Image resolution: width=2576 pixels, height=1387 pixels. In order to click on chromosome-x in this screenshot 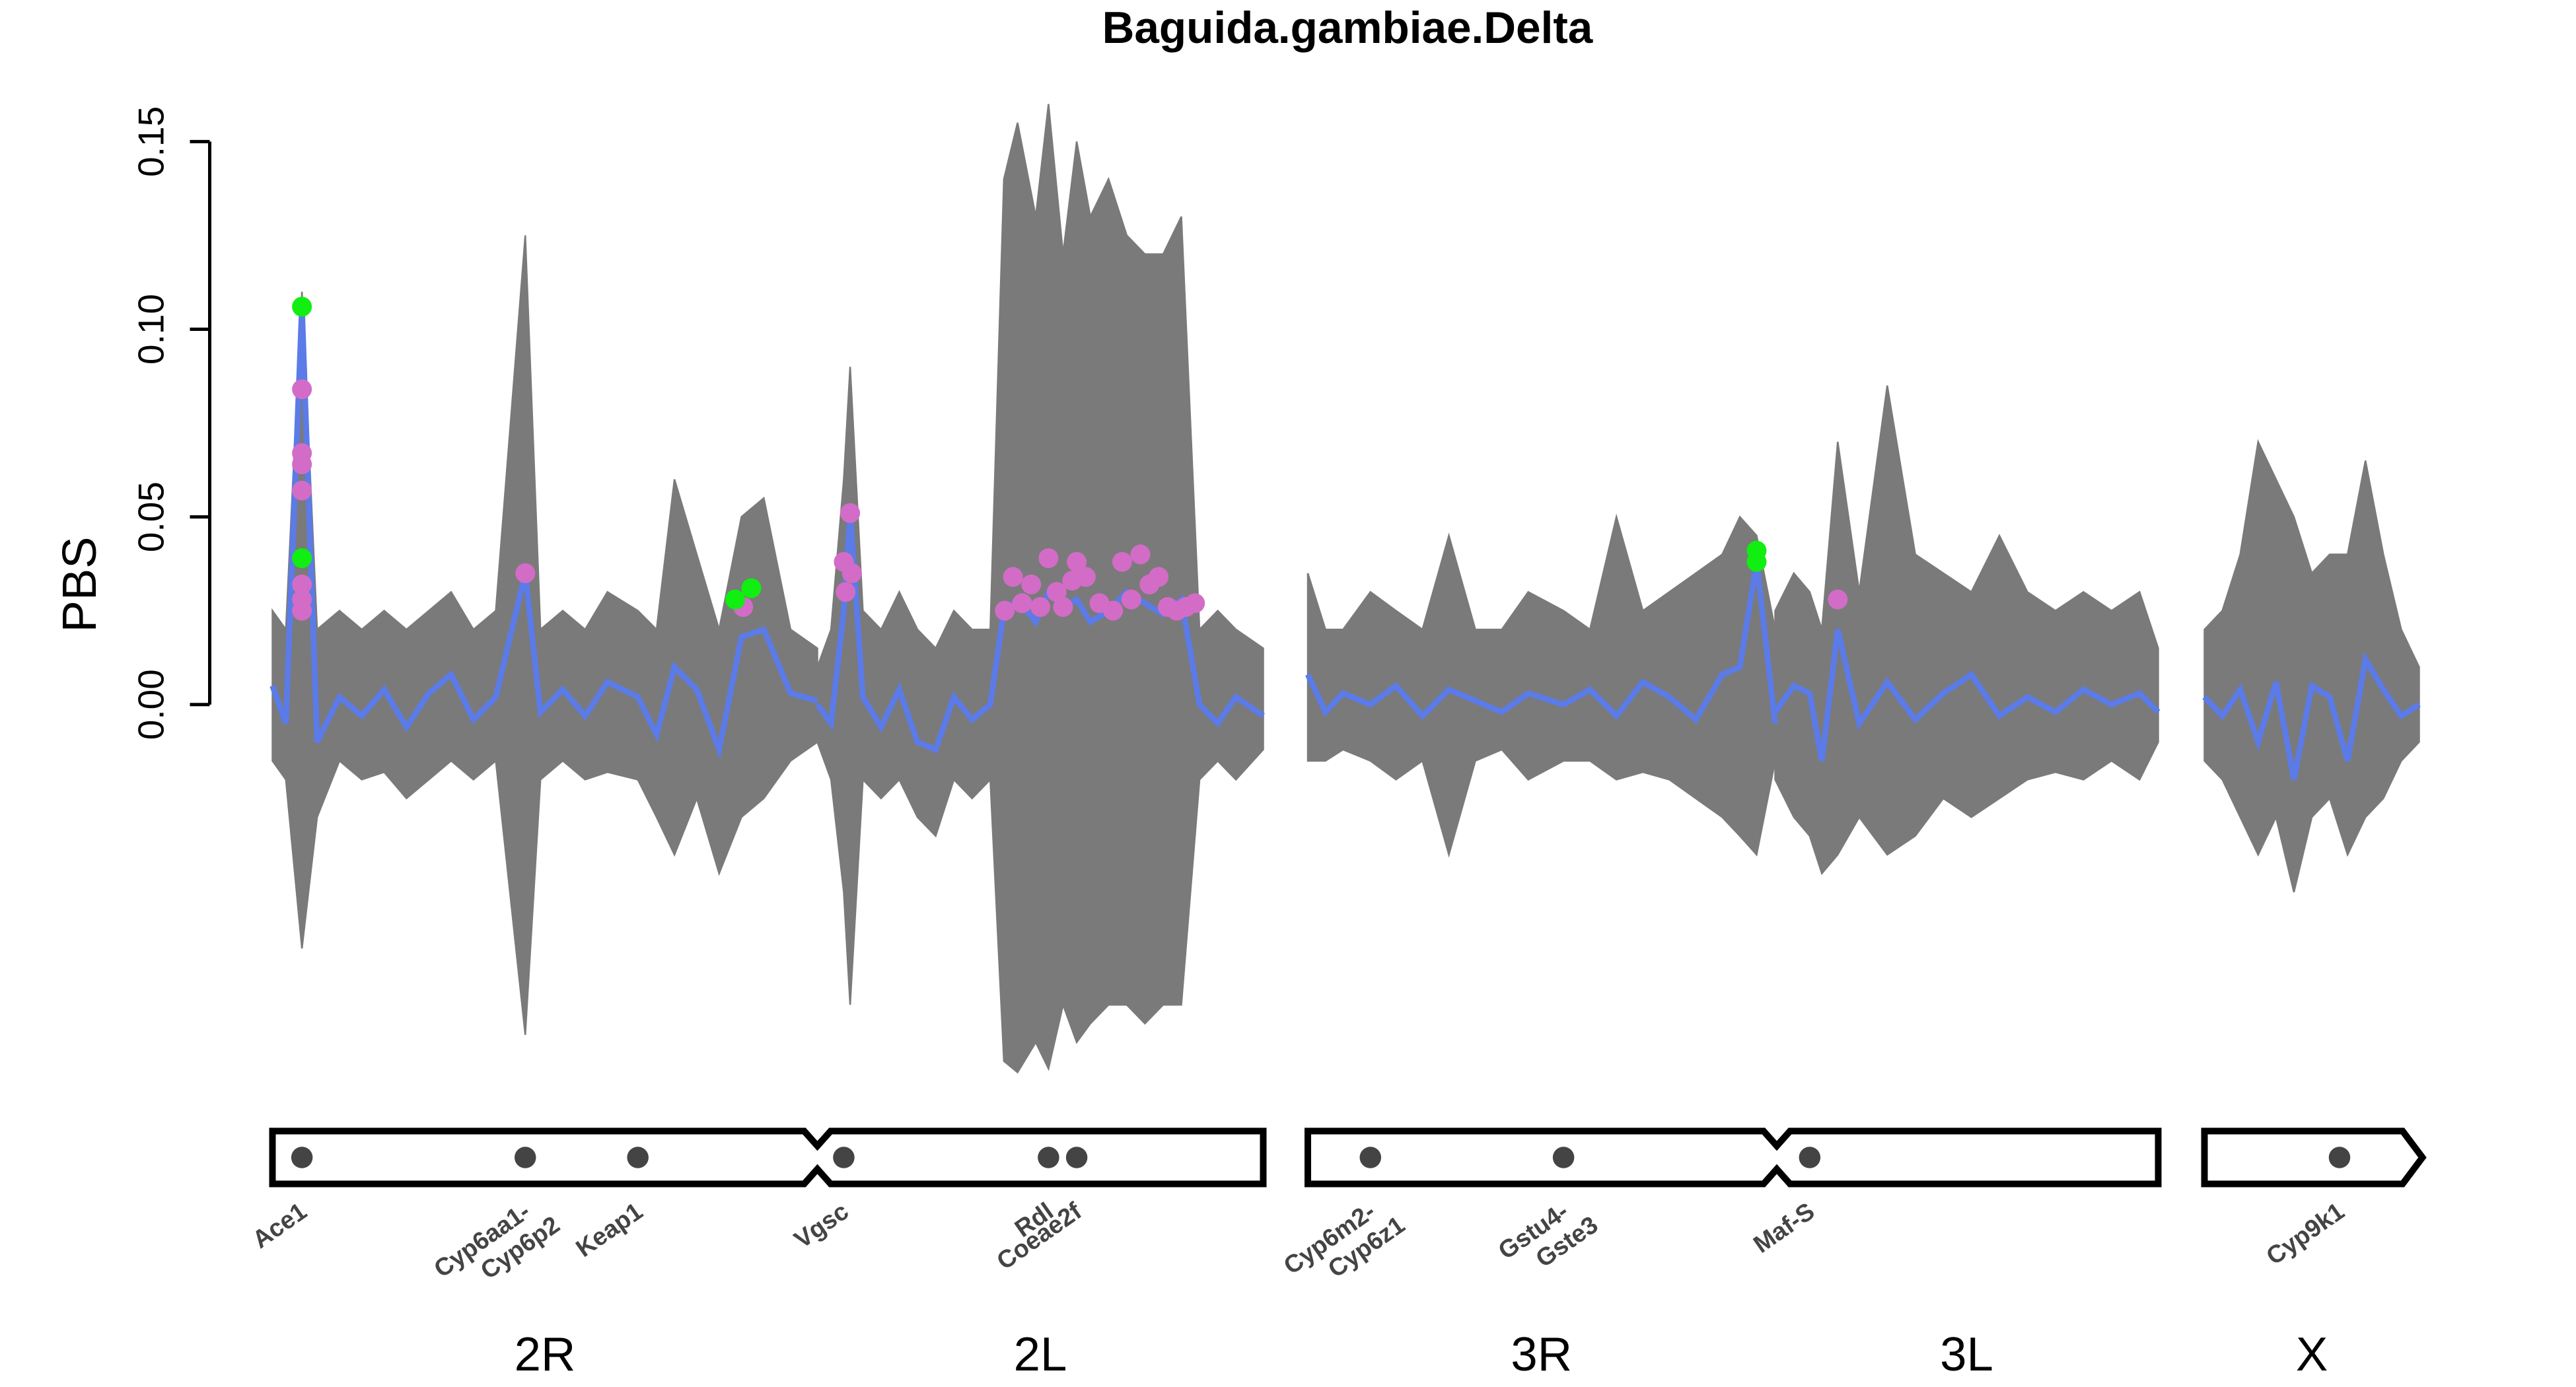, I will do `click(2314, 1157)`.